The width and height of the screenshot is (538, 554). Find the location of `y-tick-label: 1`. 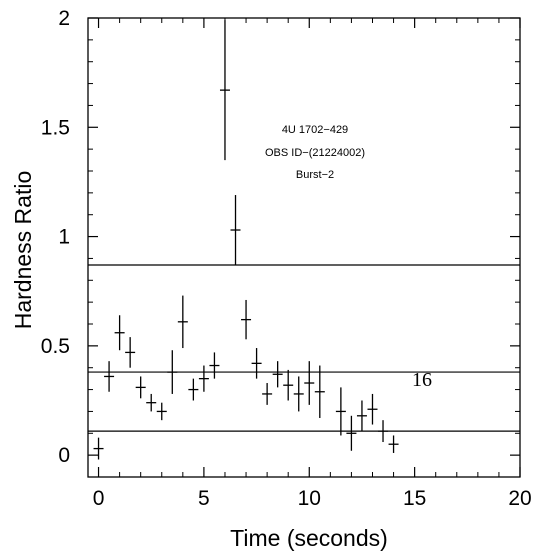

y-tick-label: 1 is located at coordinates (64, 237).